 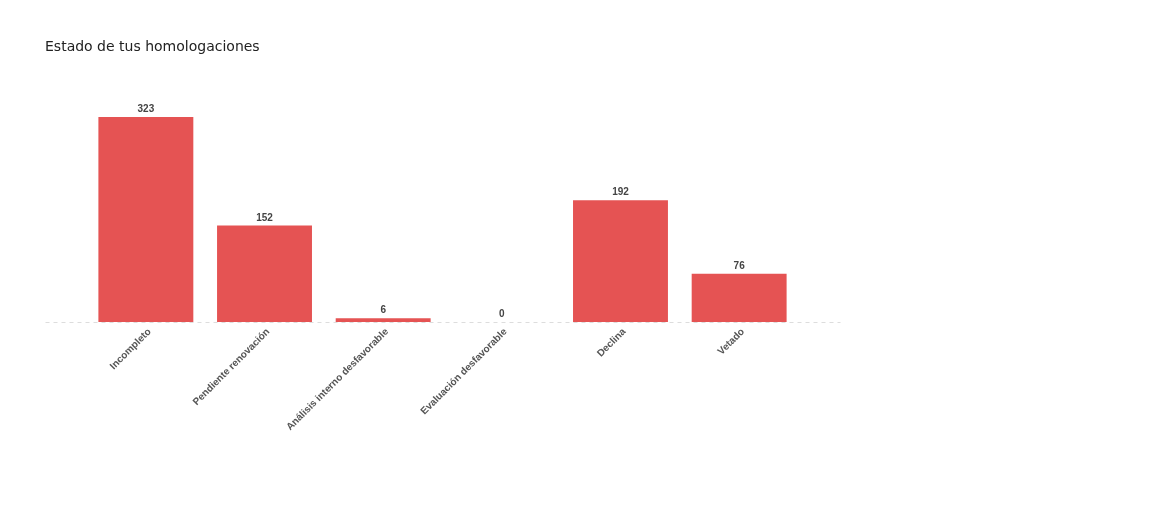 I want to click on data-label: 192, so click(x=621, y=192).